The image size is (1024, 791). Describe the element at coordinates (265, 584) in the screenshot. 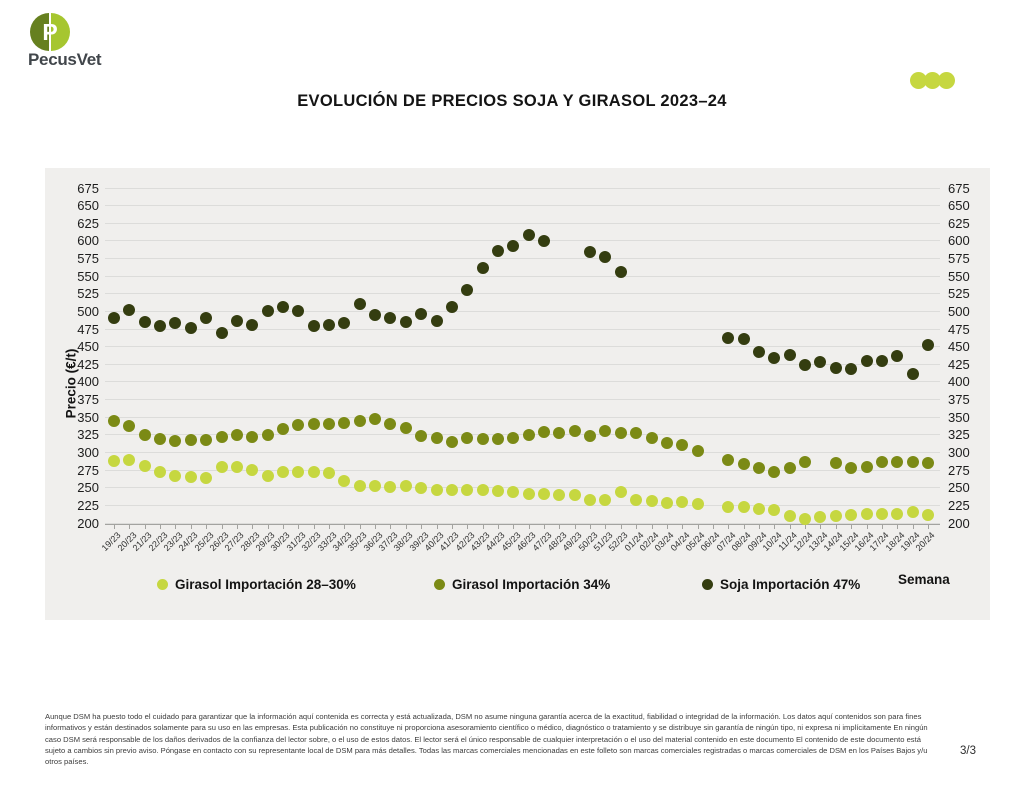

I see `legend-label: Girasol Importación 28–30%` at that location.